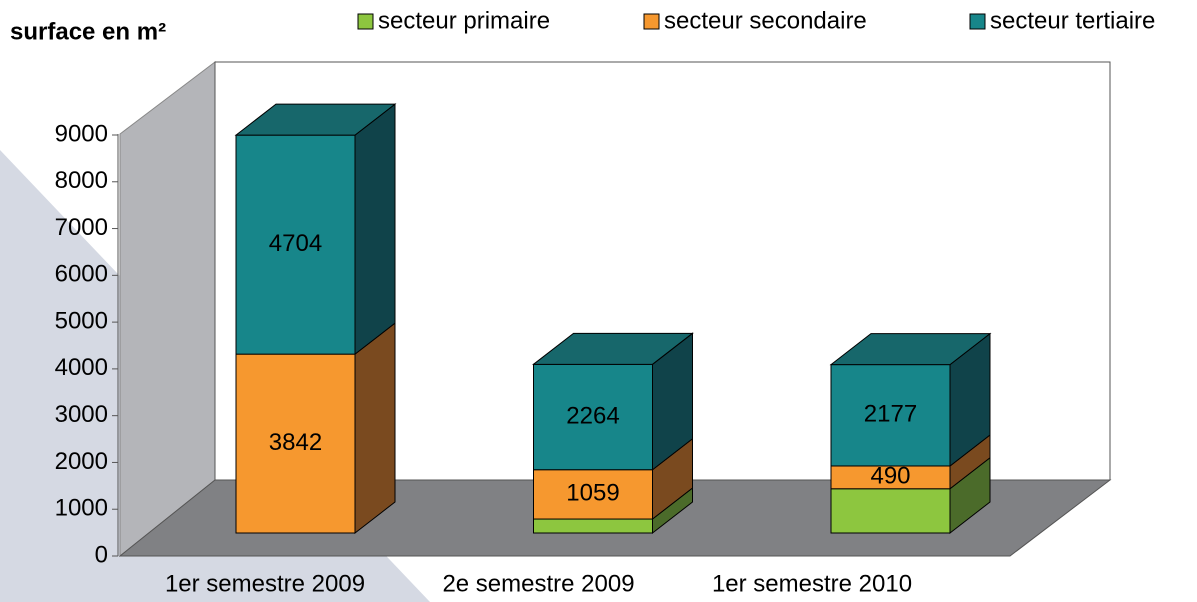 The image size is (1197, 602). I want to click on y-tick-label: 6000, so click(81, 274).